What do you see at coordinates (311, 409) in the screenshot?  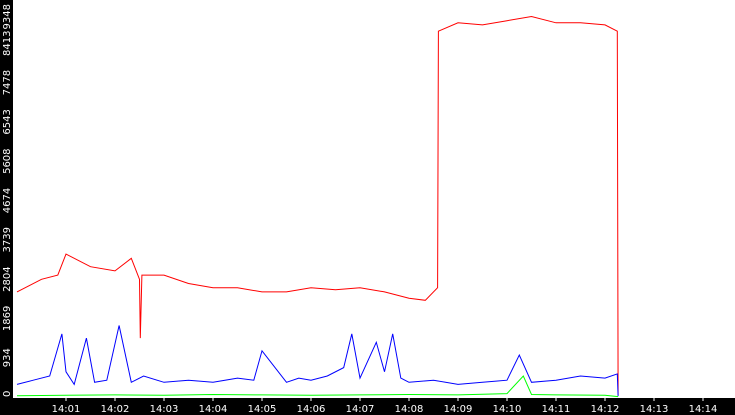 I see `x-tick-label: 14:06` at bounding box center [311, 409].